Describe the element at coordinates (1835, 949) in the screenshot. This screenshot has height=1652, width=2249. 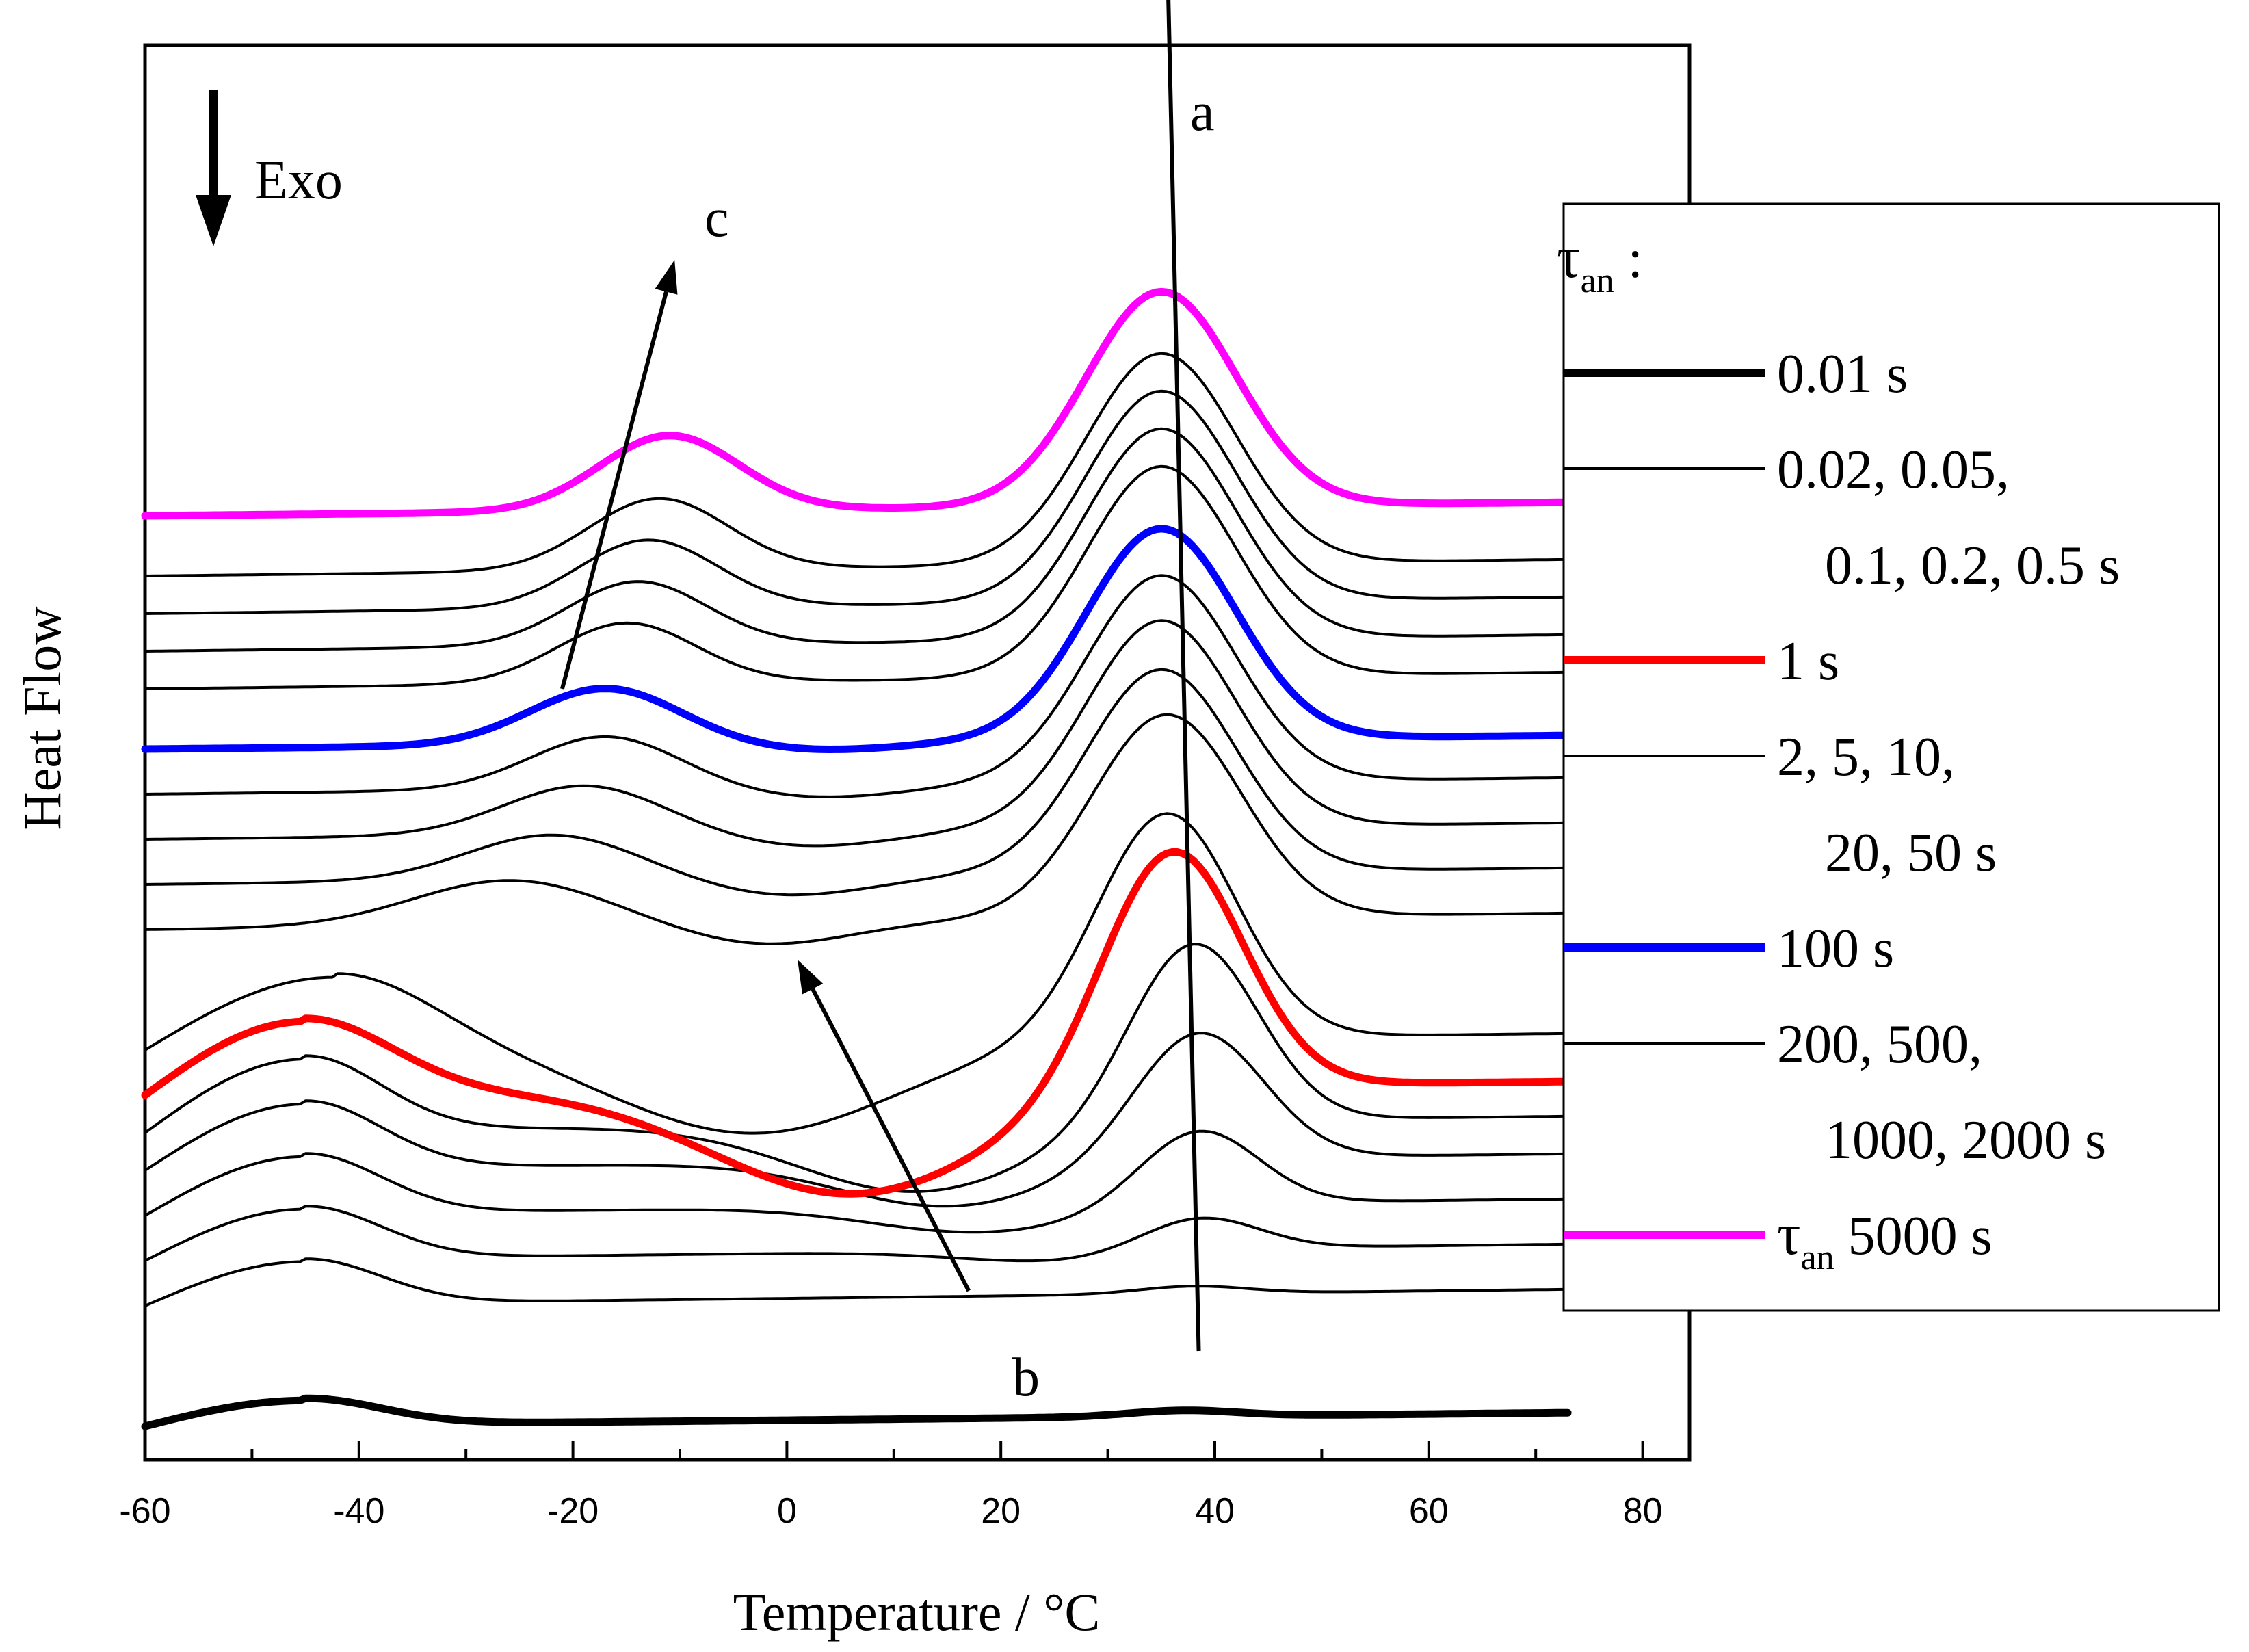
I see `legend-label-4-0: 100 s` at that location.